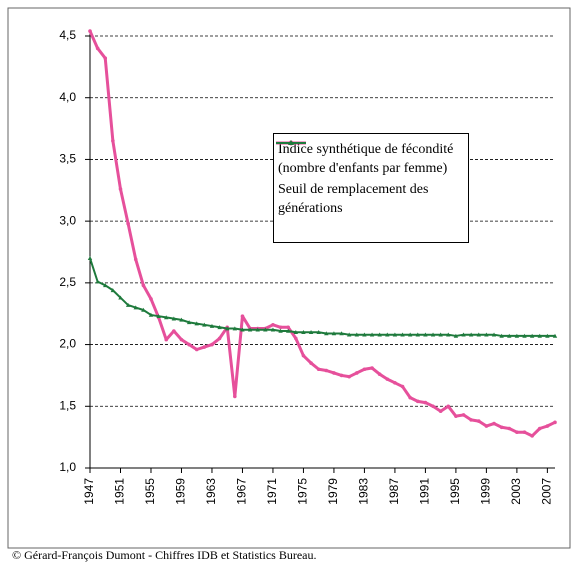  What do you see at coordinates (67, 467) in the screenshot?
I see `y-tick-label: 1,0` at bounding box center [67, 467].